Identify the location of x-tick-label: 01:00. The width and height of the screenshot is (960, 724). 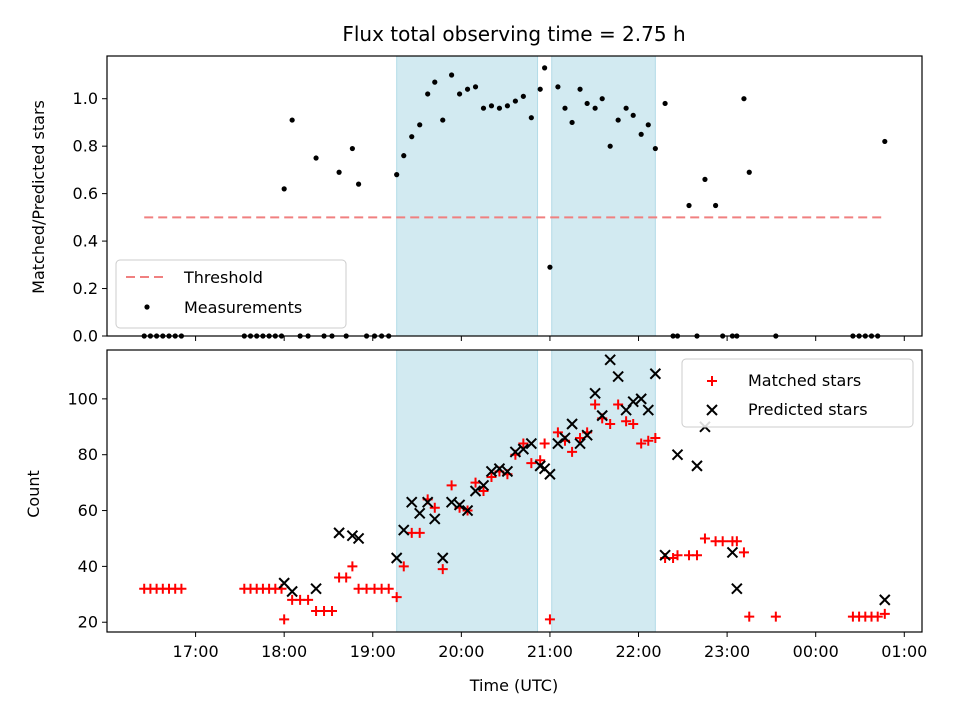
(904, 651).